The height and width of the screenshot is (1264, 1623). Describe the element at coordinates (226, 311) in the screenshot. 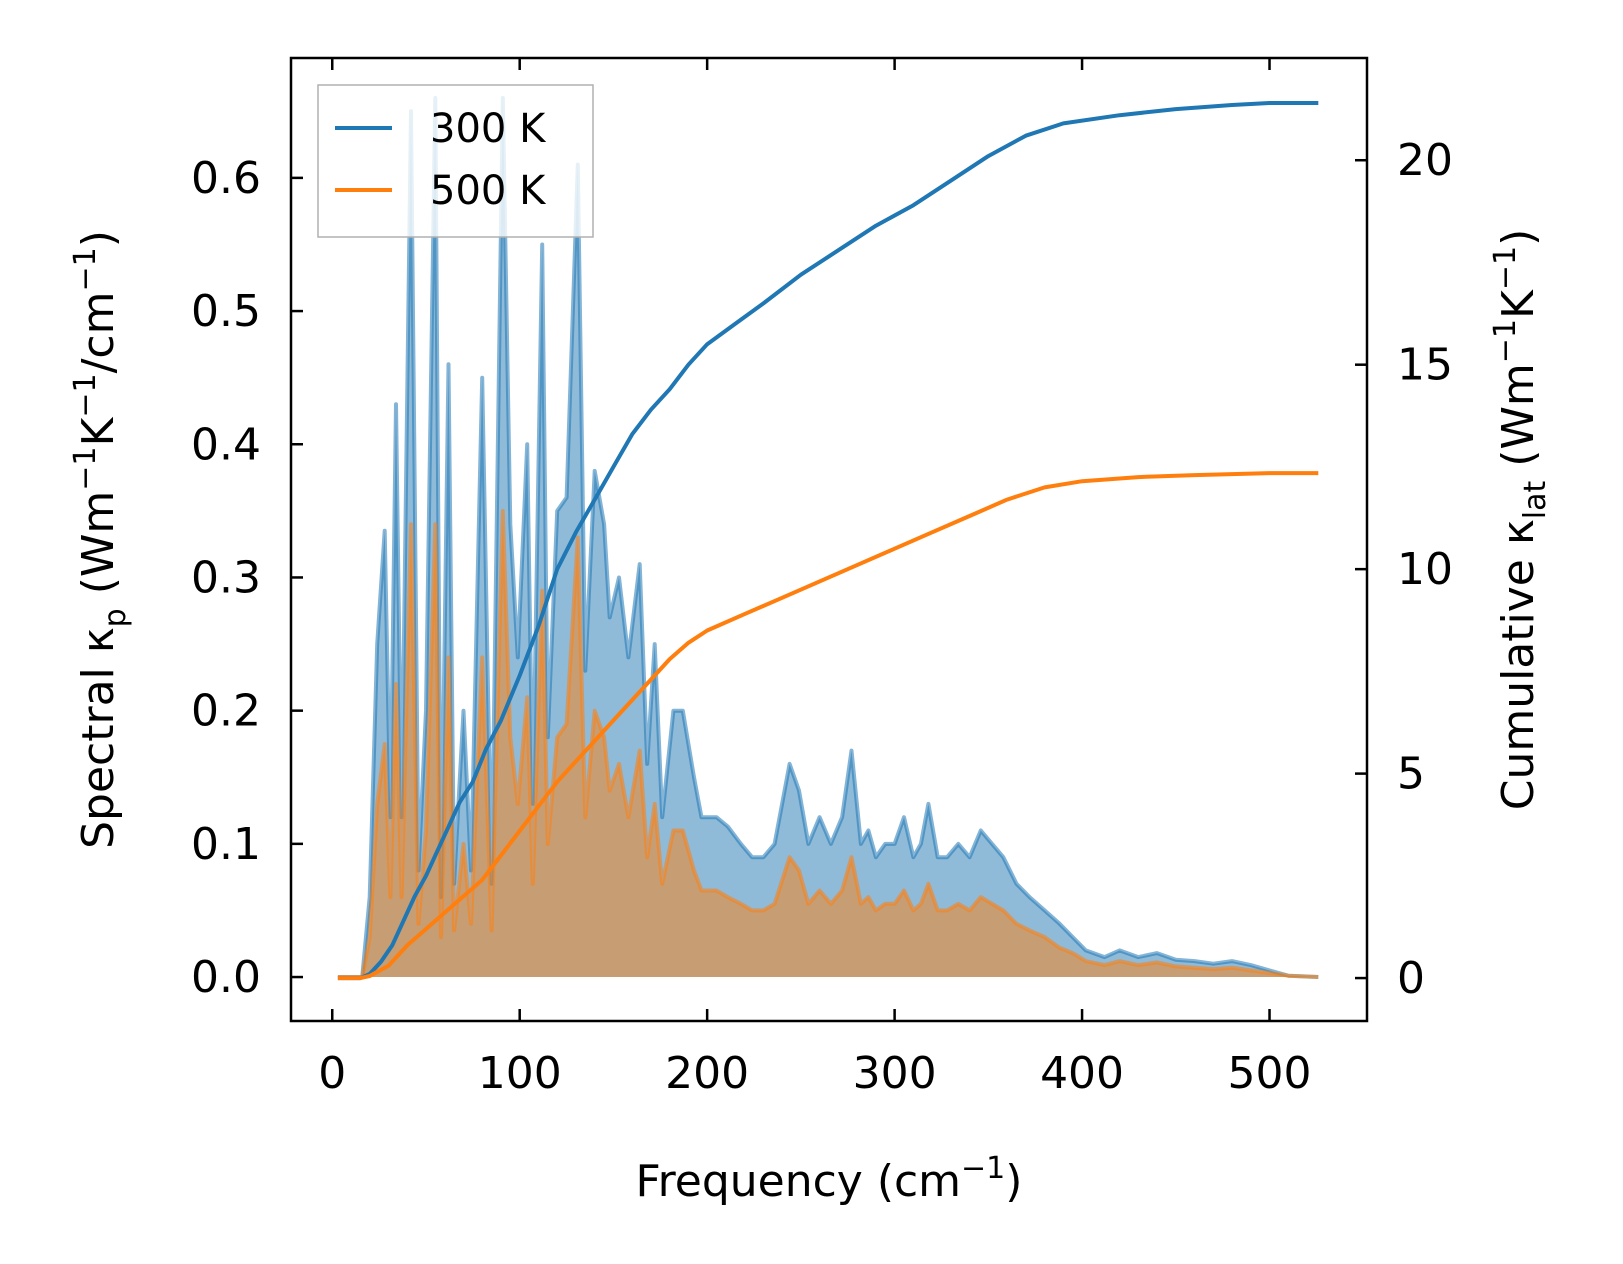

I see `y-left-tick-label: 0.5` at that location.